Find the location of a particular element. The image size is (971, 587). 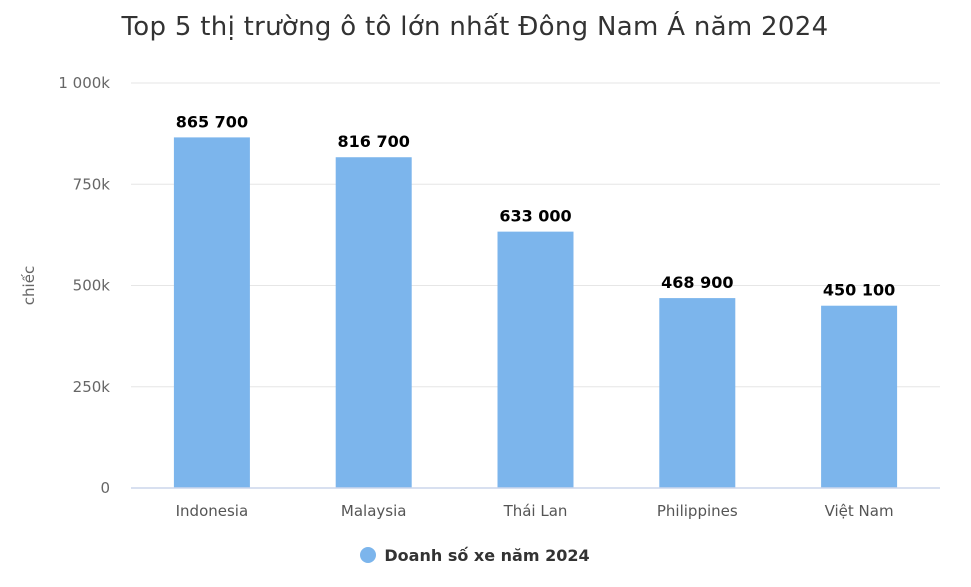

legend: Doanh số xe năm 2024 is located at coordinates (475, 555).